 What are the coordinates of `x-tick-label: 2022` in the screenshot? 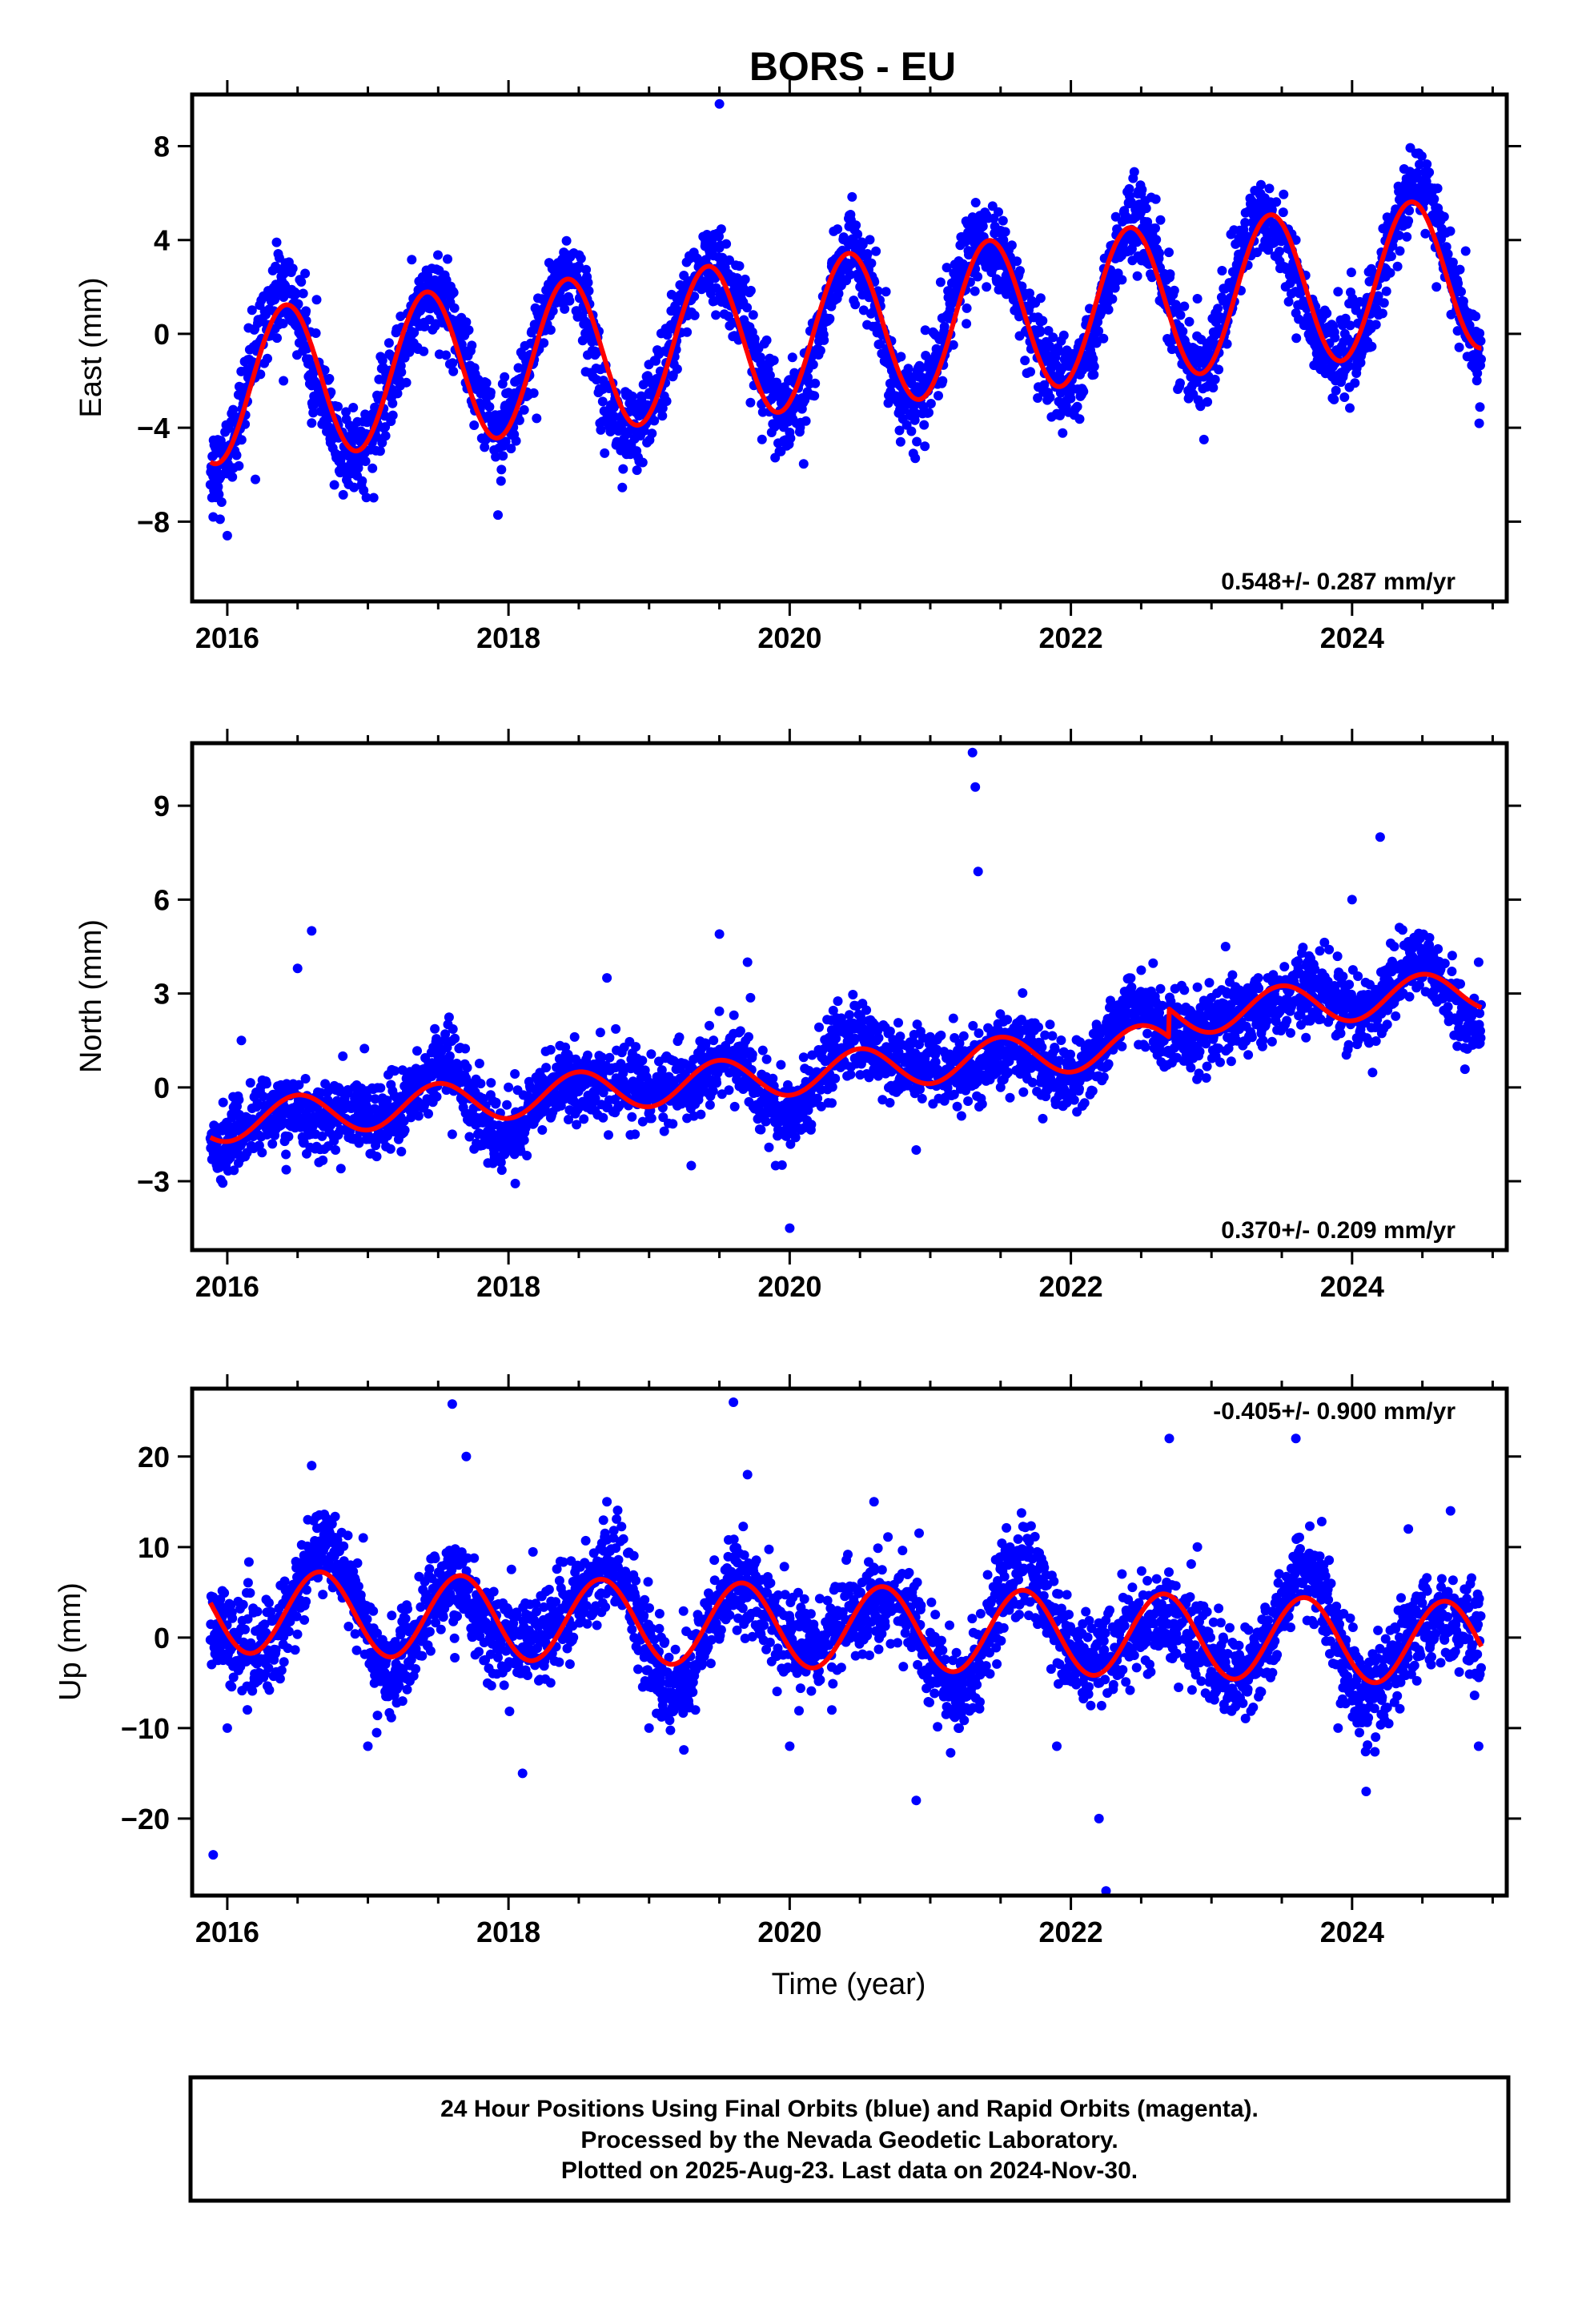 It's located at (1071, 637).